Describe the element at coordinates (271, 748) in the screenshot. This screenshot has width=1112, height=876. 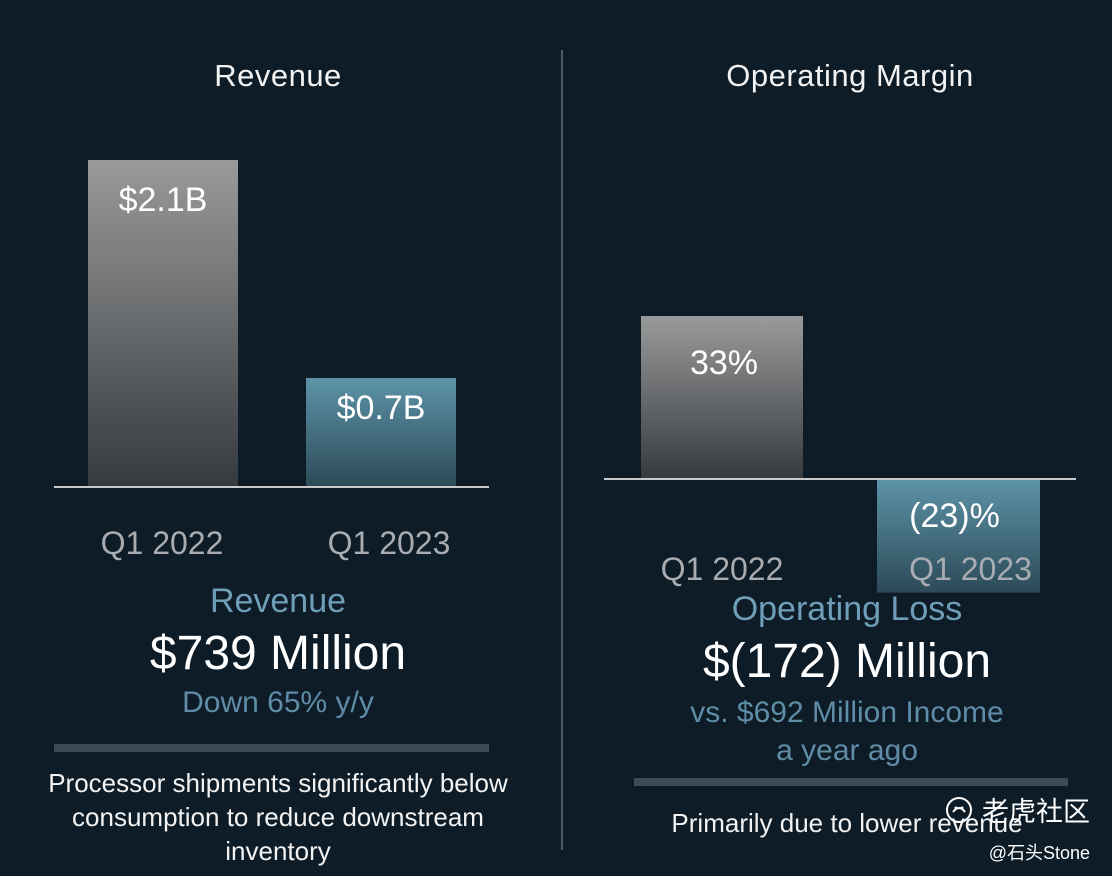
I see `revenue-divider` at that location.